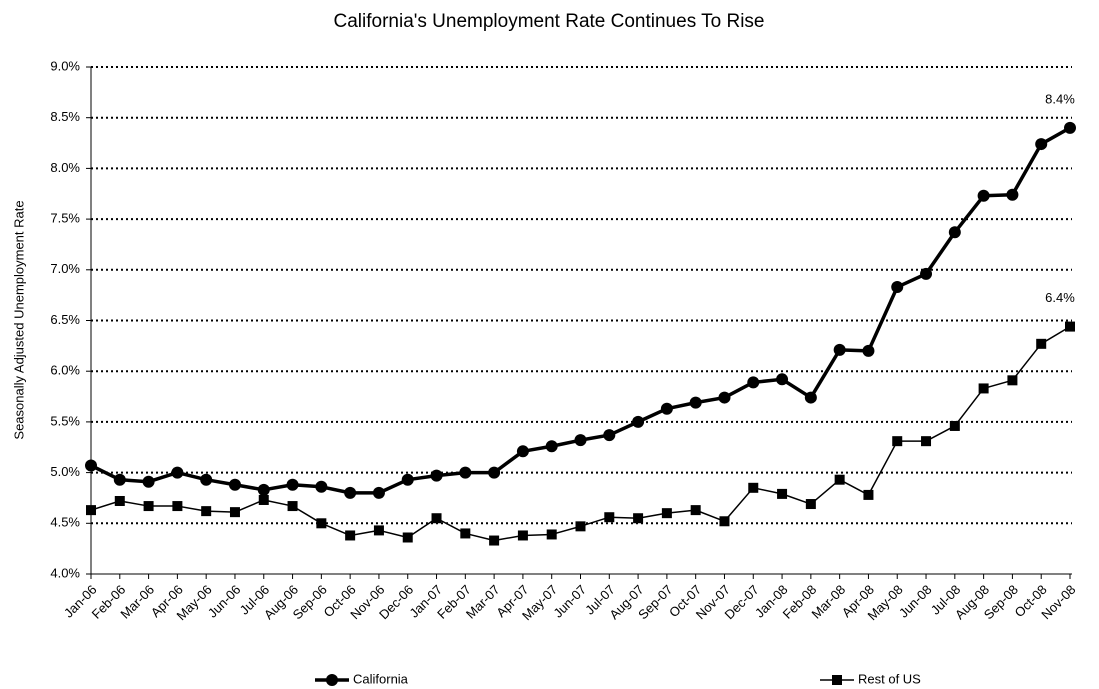  Describe the element at coordinates (65, 319) in the screenshot. I see `y-tick-label: 6.5%` at that location.